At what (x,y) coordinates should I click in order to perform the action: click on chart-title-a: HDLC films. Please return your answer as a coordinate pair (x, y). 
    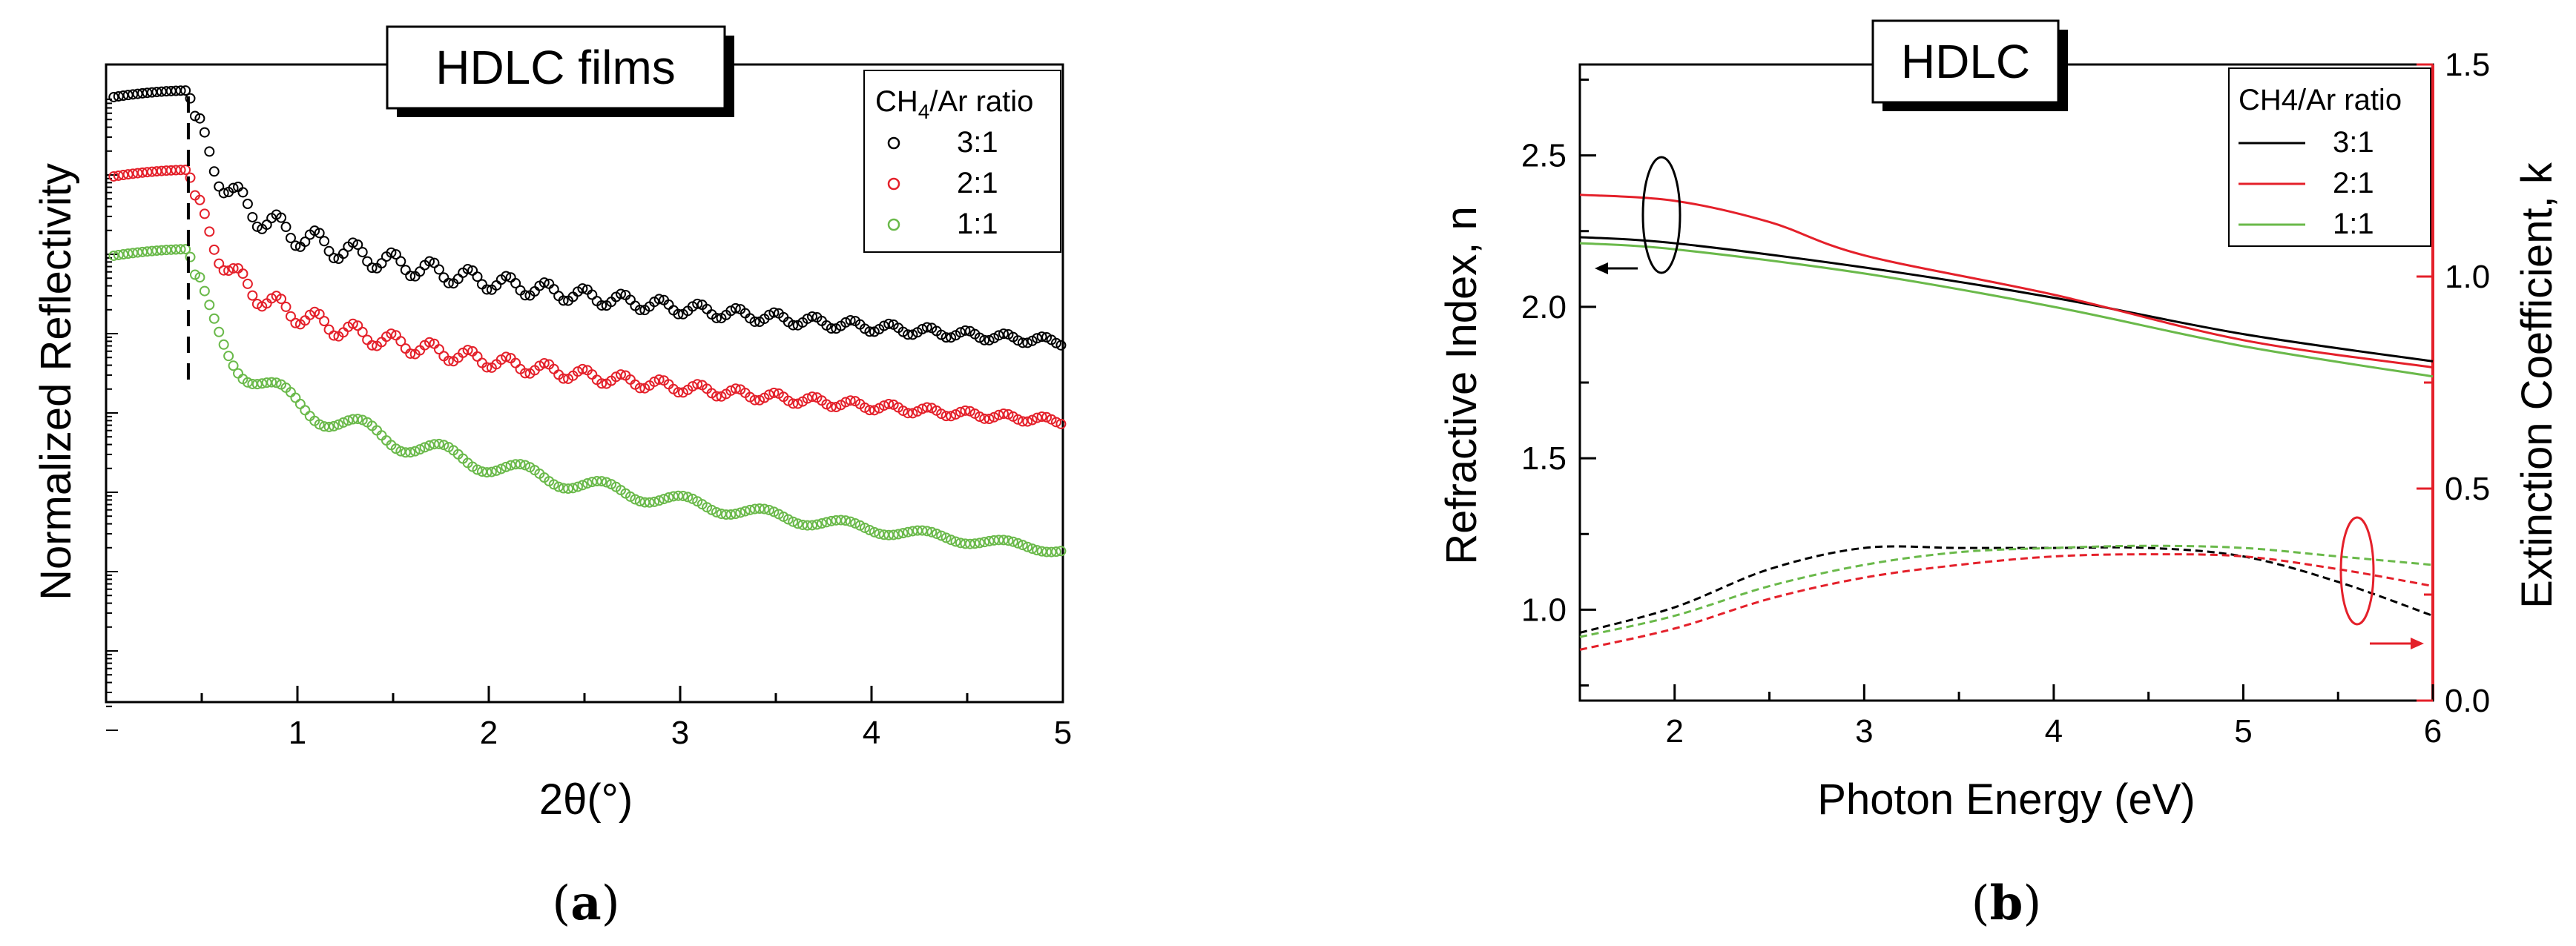
    Looking at the image, I should click on (556, 67).